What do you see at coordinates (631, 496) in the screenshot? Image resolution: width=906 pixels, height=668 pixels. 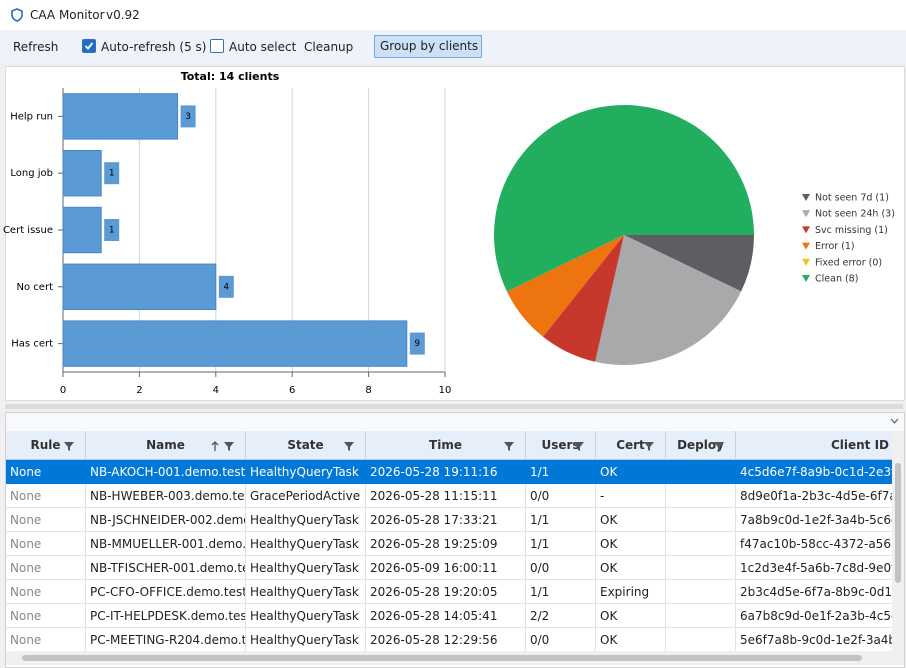 I see `table-cell: -` at bounding box center [631, 496].